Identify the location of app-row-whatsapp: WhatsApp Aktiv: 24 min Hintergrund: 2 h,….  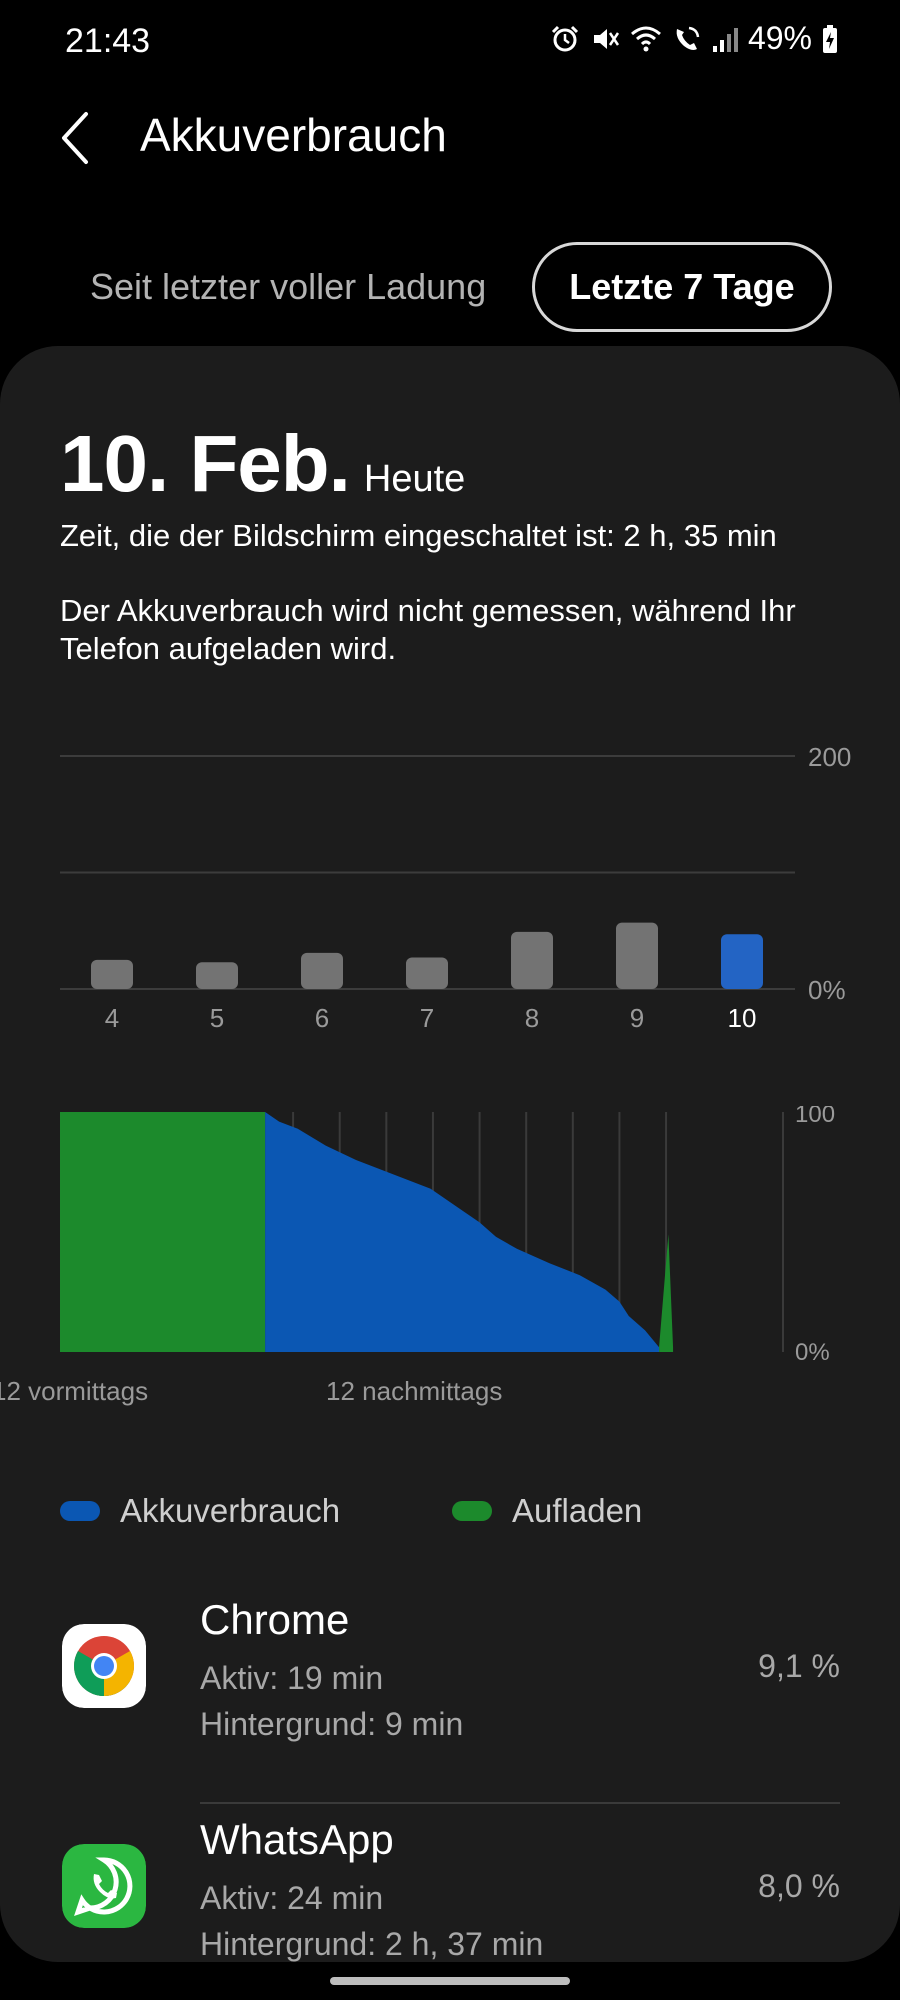
(450, 1883).